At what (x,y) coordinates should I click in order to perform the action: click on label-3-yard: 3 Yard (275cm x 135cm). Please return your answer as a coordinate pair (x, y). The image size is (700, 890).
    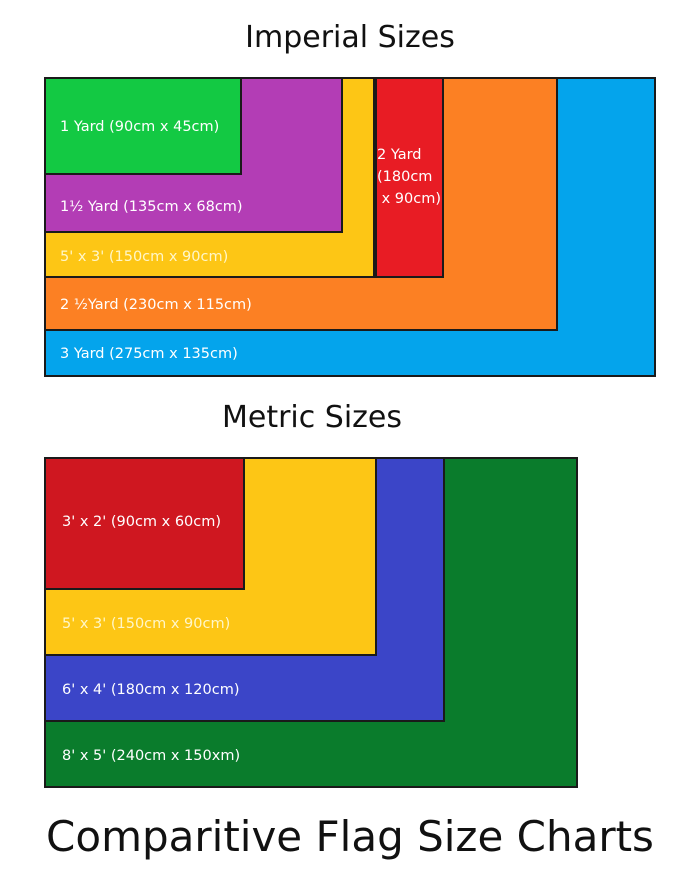
    Looking at the image, I should click on (149, 354).